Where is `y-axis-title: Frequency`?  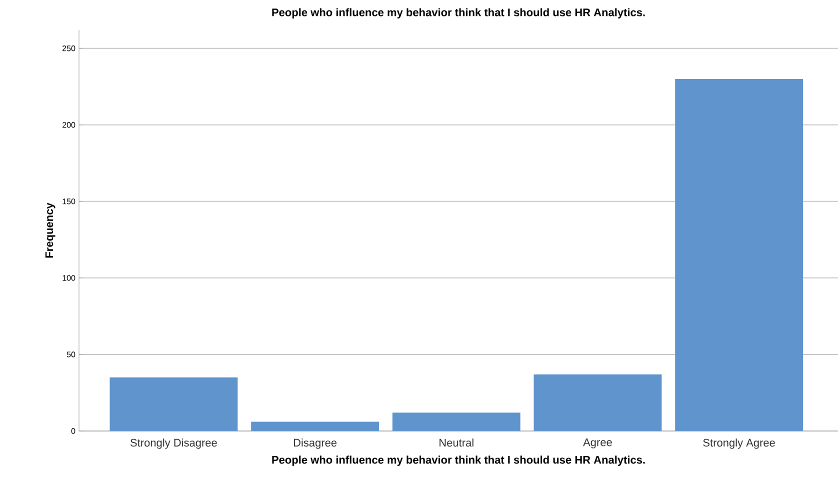 y-axis-title: Frequency is located at coordinates (50, 230).